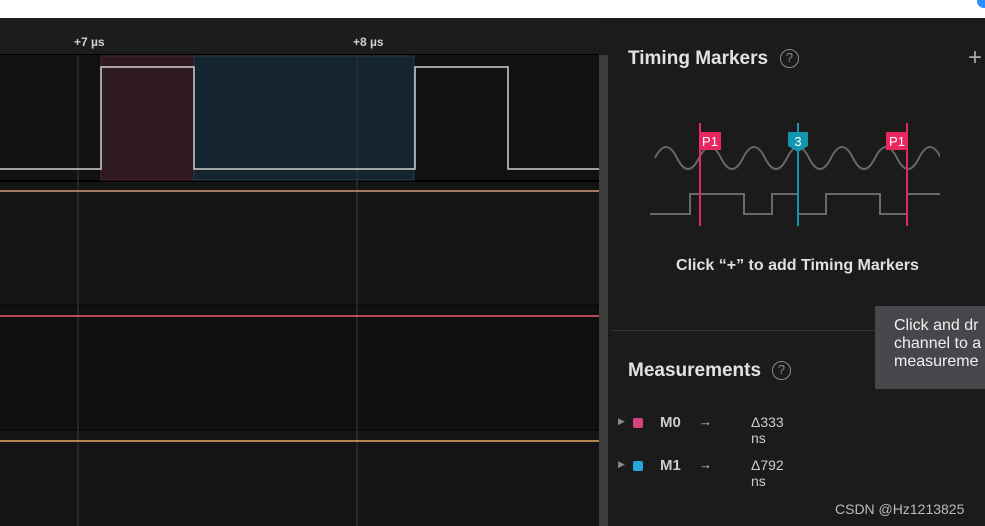  I want to click on measurements-title: Measurements, so click(695, 370).